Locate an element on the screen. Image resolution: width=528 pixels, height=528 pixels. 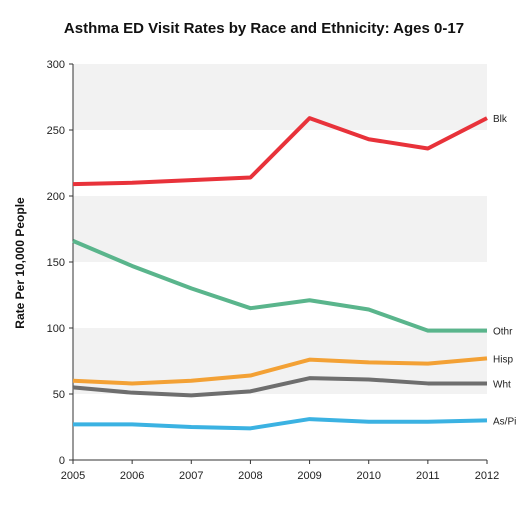
series-label: Wht is located at coordinates (502, 384).